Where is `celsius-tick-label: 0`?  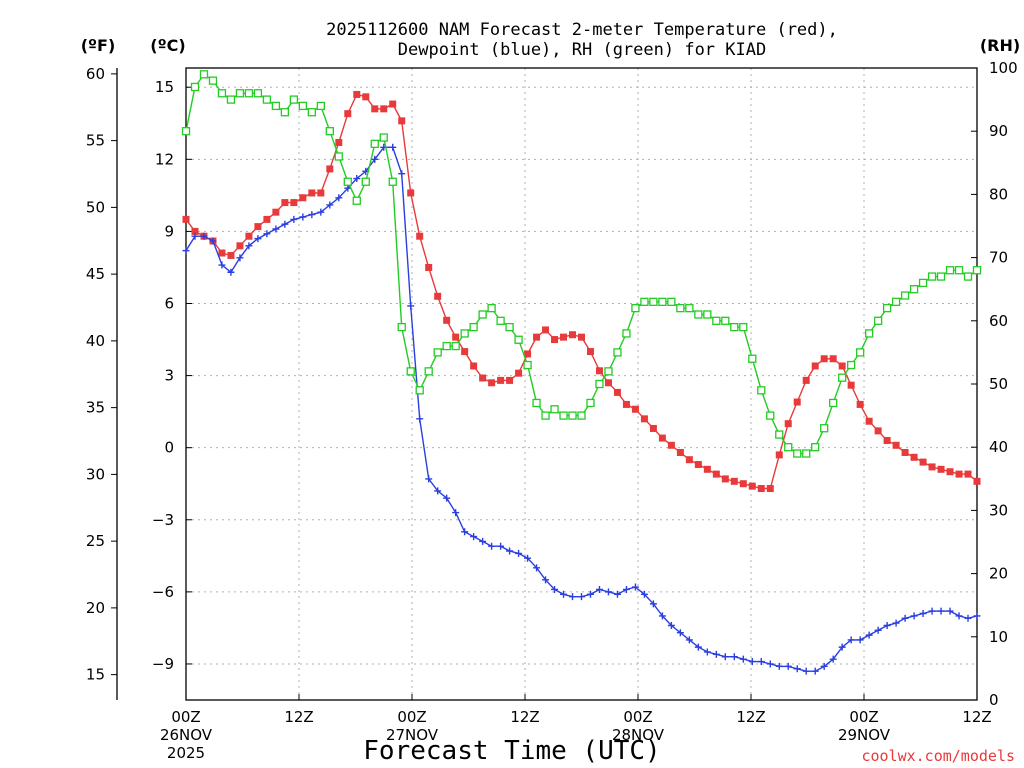 celsius-tick-label: 0 is located at coordinates (169, 448).